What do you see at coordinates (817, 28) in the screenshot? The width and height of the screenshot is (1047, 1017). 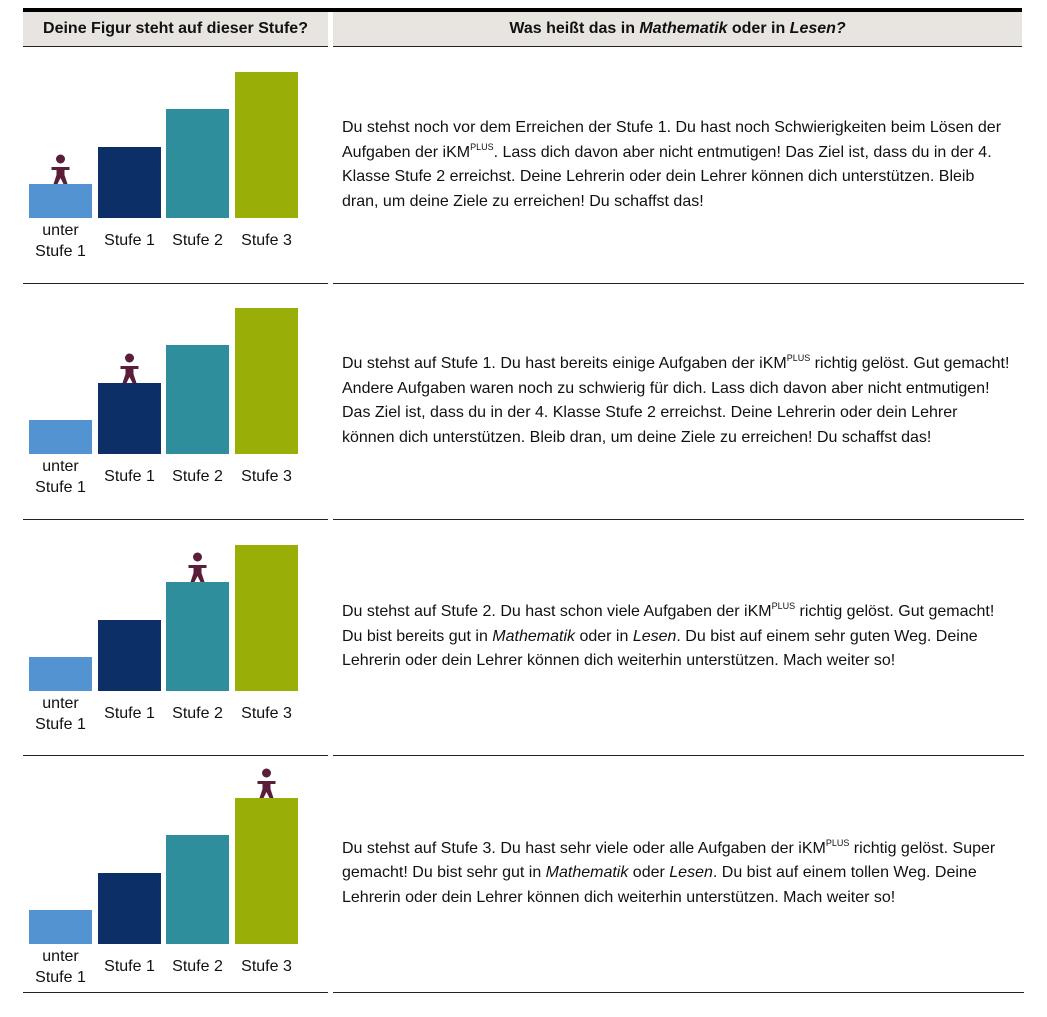 I see `italic-text: Lesen?` at bounding box center [817, 28].